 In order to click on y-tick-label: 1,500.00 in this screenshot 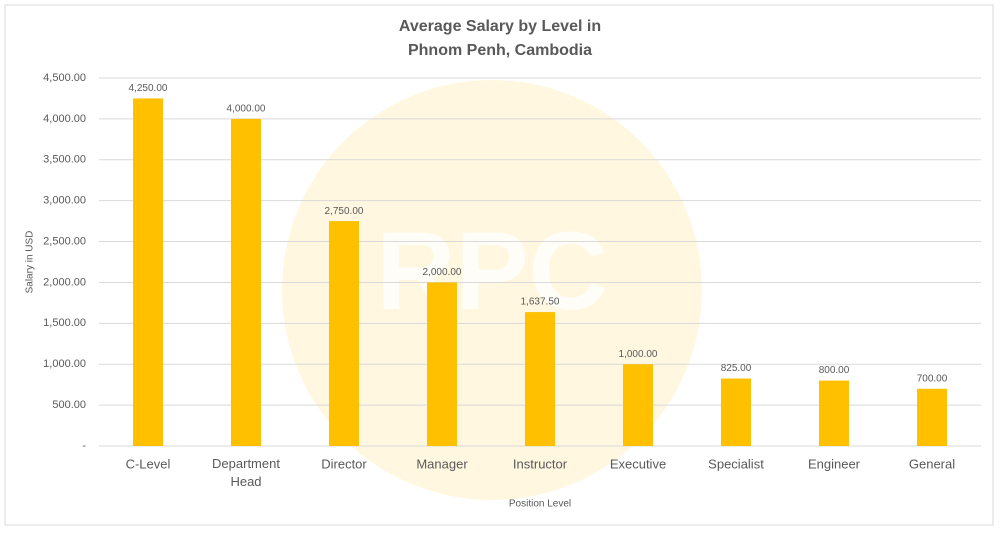, I will do `click(64, 323)`.